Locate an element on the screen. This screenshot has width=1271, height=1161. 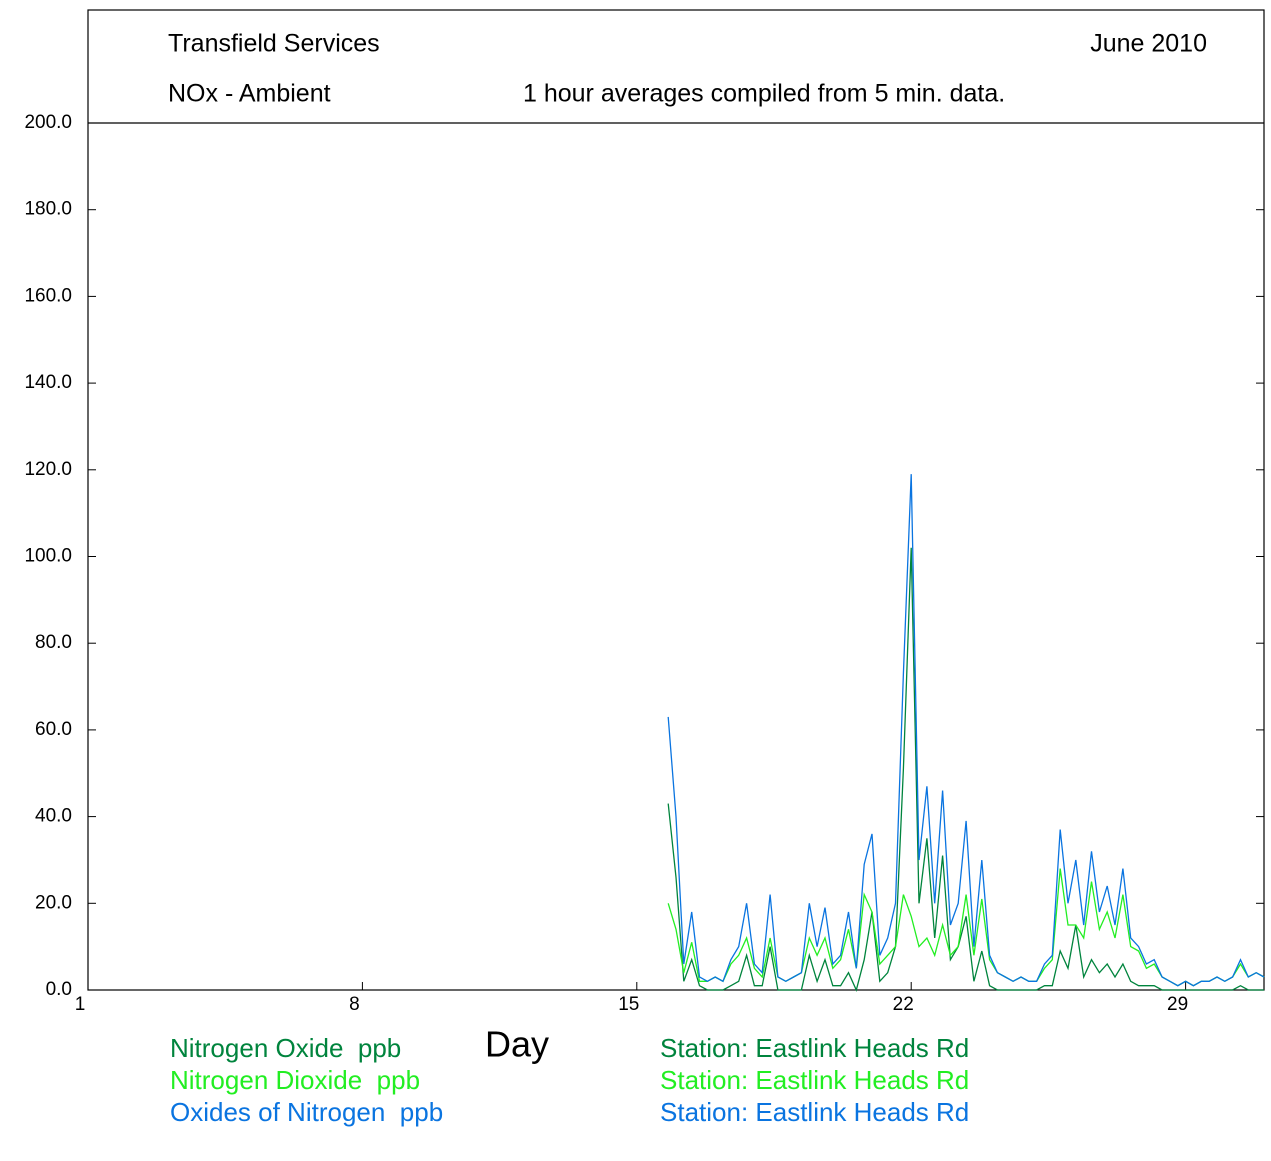
header-left: Transfield Services is located at coordinates (274, 44).